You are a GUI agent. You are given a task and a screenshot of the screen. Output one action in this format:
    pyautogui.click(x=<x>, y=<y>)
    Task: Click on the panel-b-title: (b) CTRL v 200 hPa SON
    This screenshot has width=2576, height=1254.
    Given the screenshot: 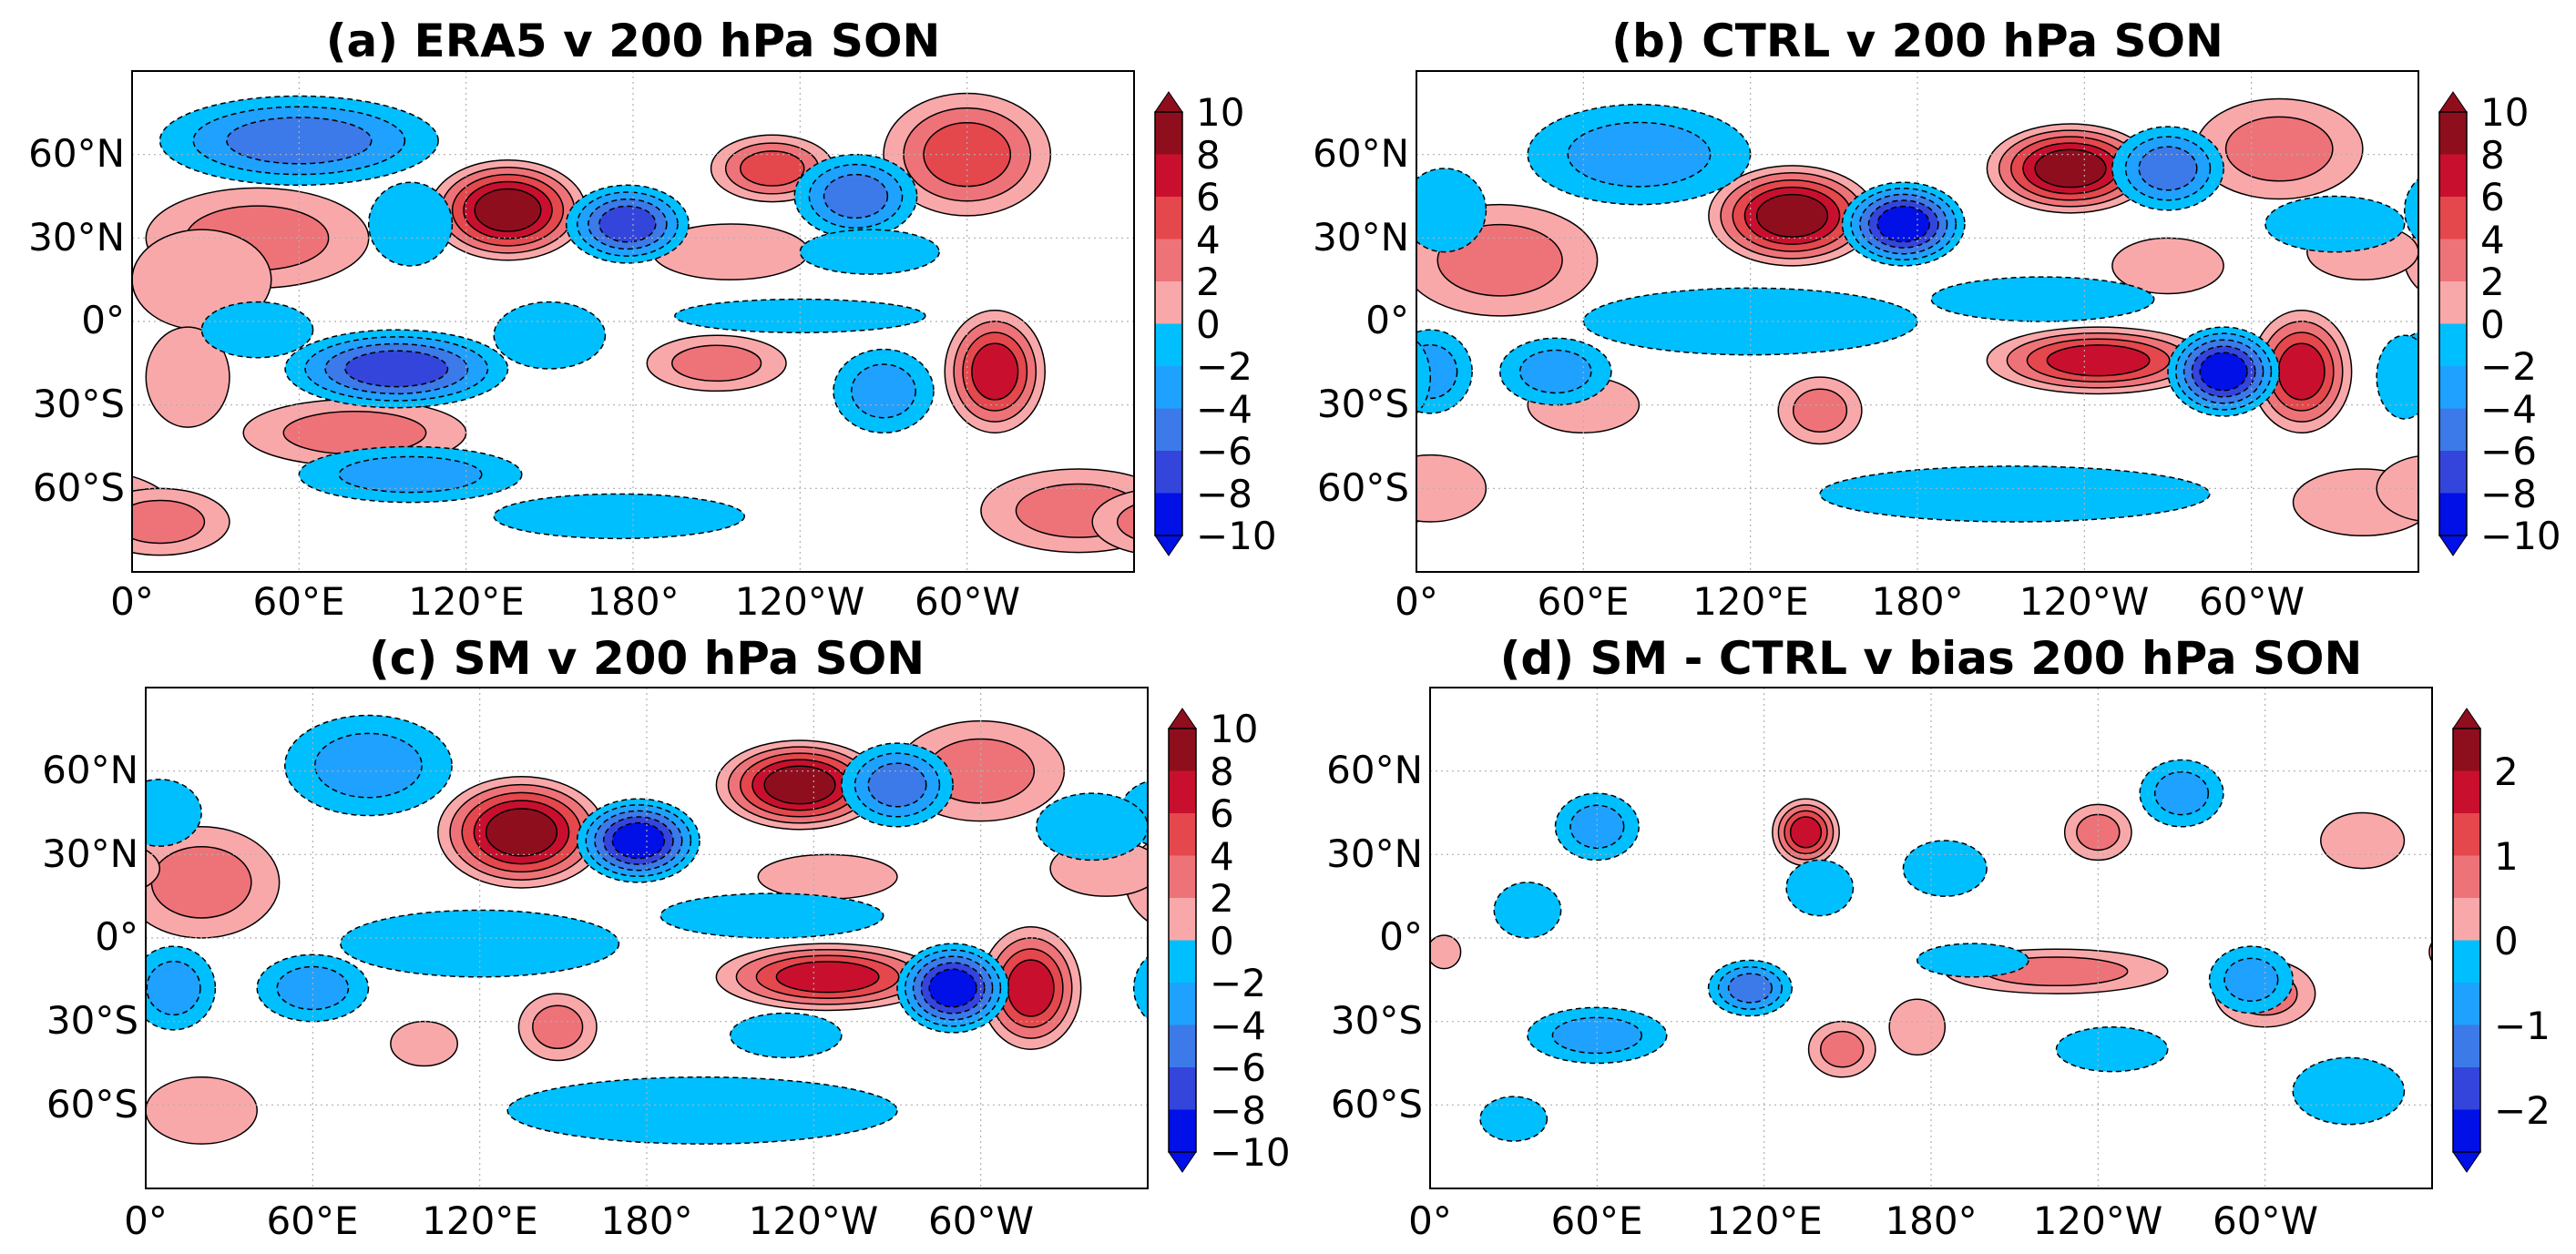 What is the action you would take?
    pyautogui.click(x=1917, y=41)
    